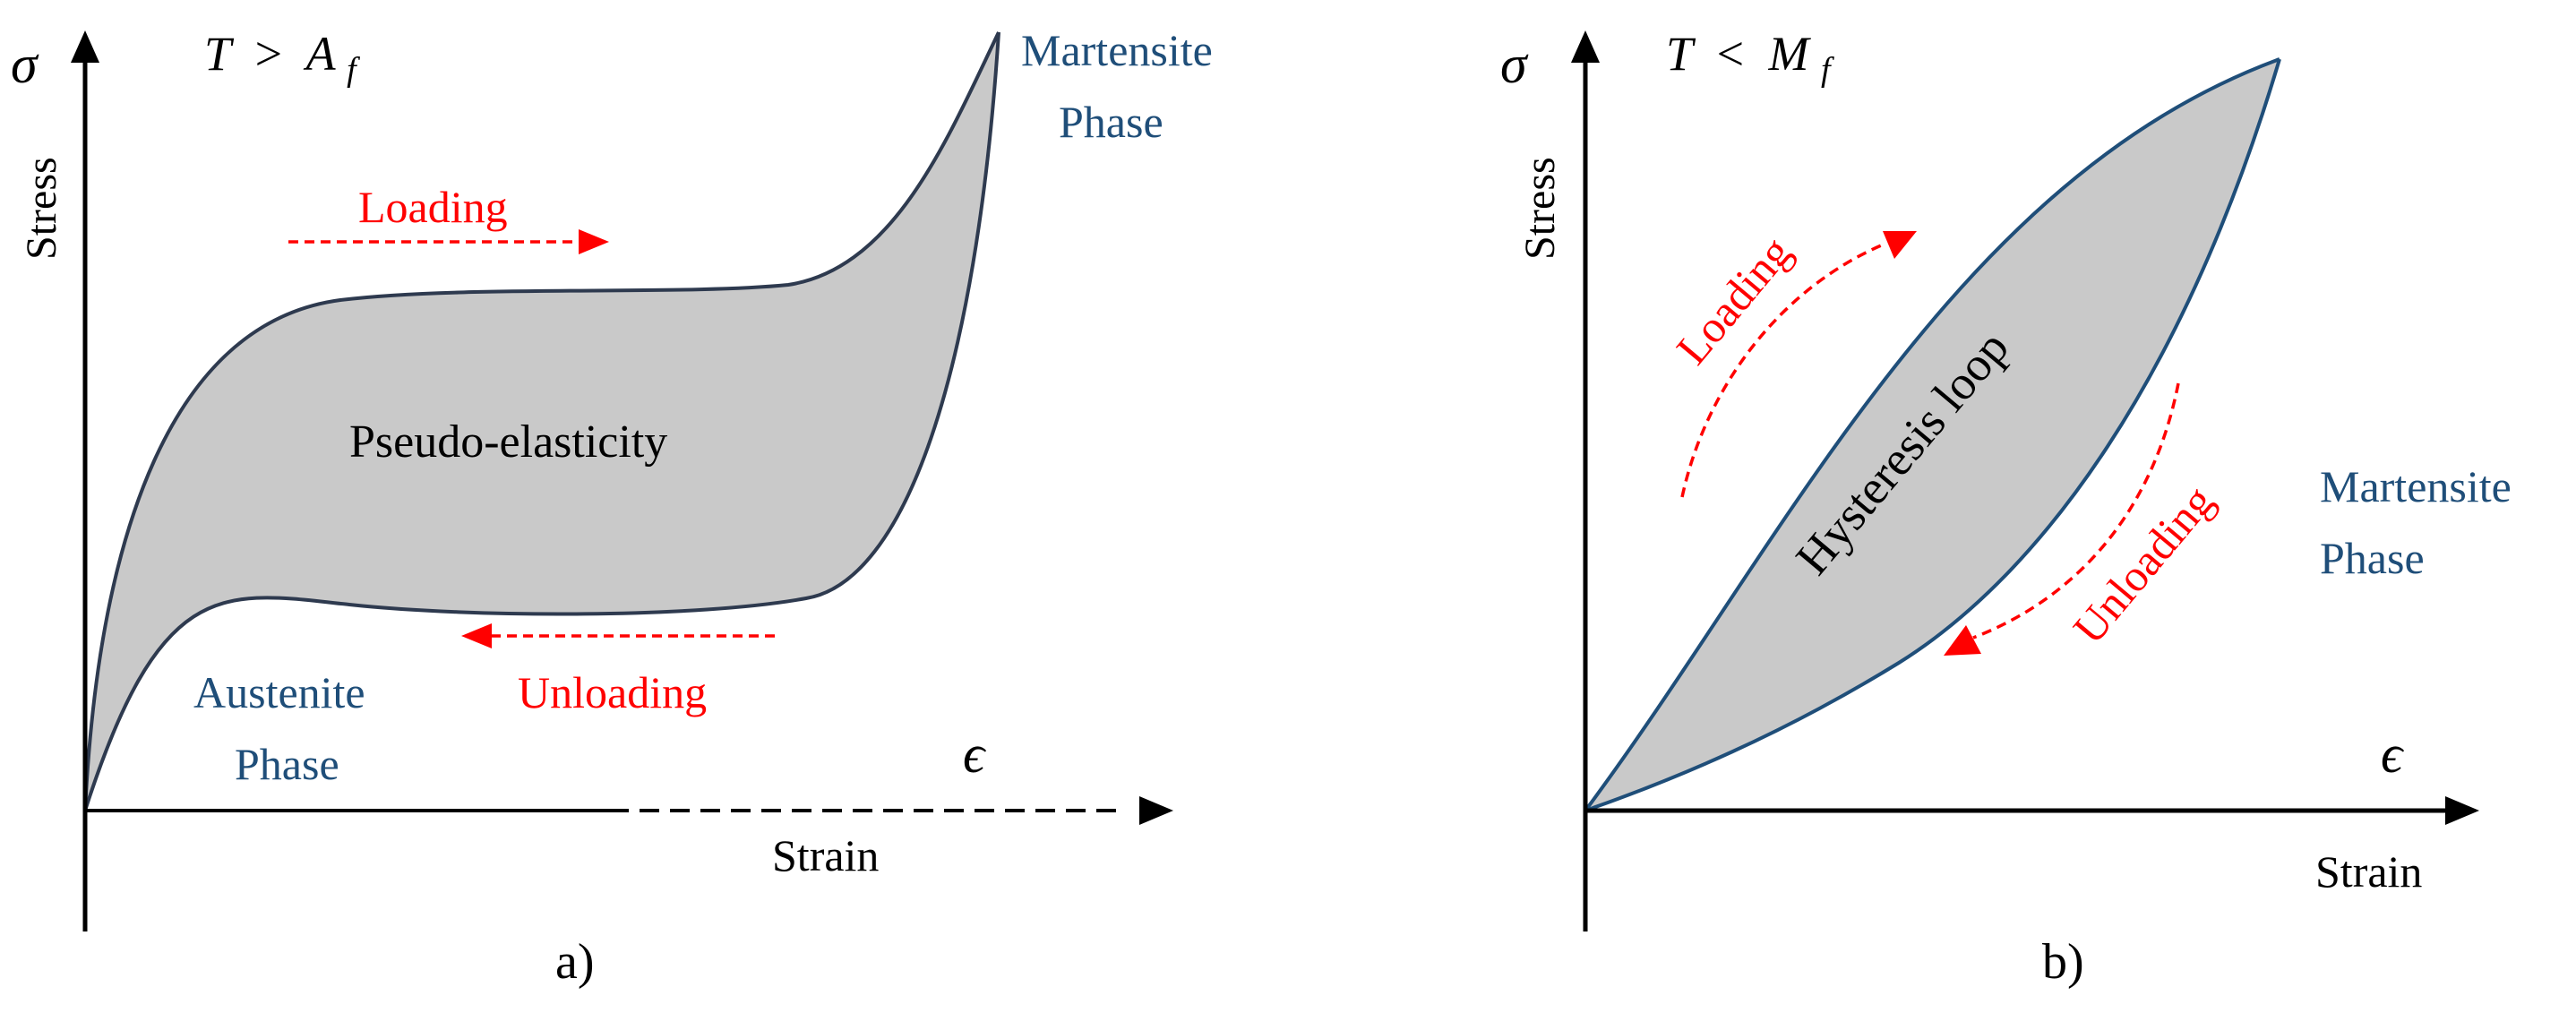 This screenshot has width=2576, height=1013. I want to click on condition-subscript: f, so click(353, 70).